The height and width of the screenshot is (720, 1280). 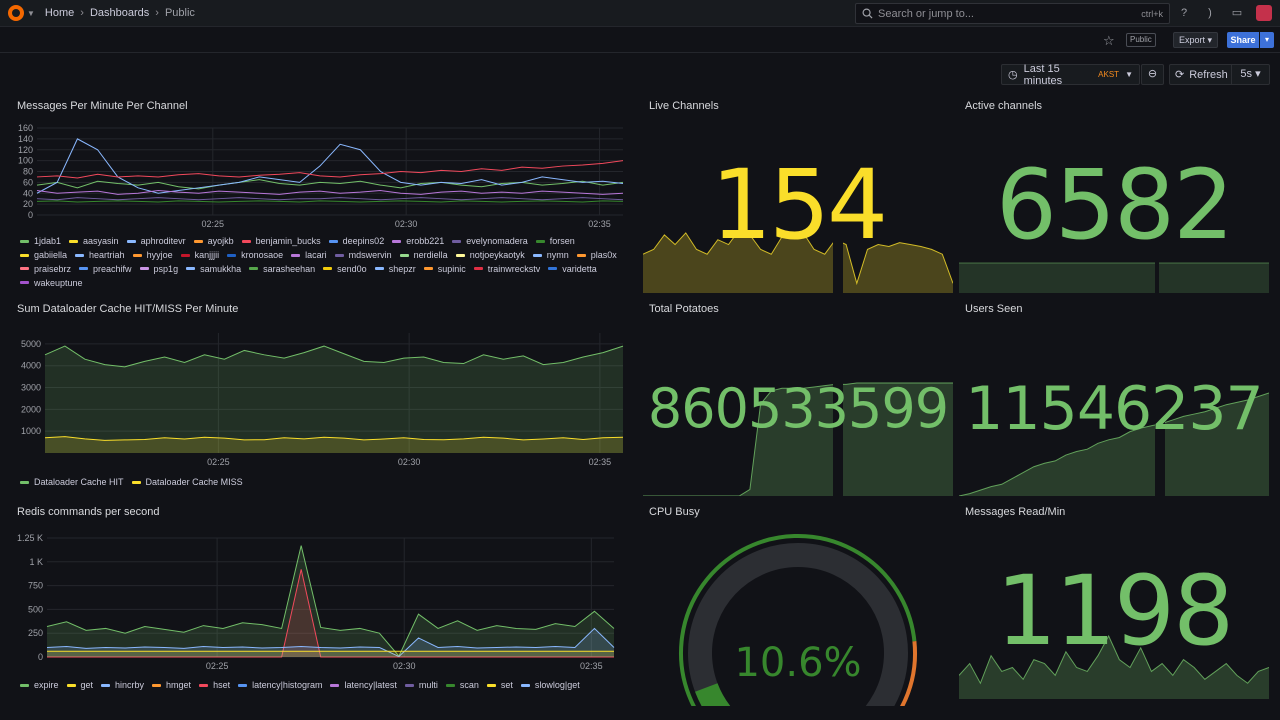 I want to click on y-tick-label: 40, so click(x=28, y=193).